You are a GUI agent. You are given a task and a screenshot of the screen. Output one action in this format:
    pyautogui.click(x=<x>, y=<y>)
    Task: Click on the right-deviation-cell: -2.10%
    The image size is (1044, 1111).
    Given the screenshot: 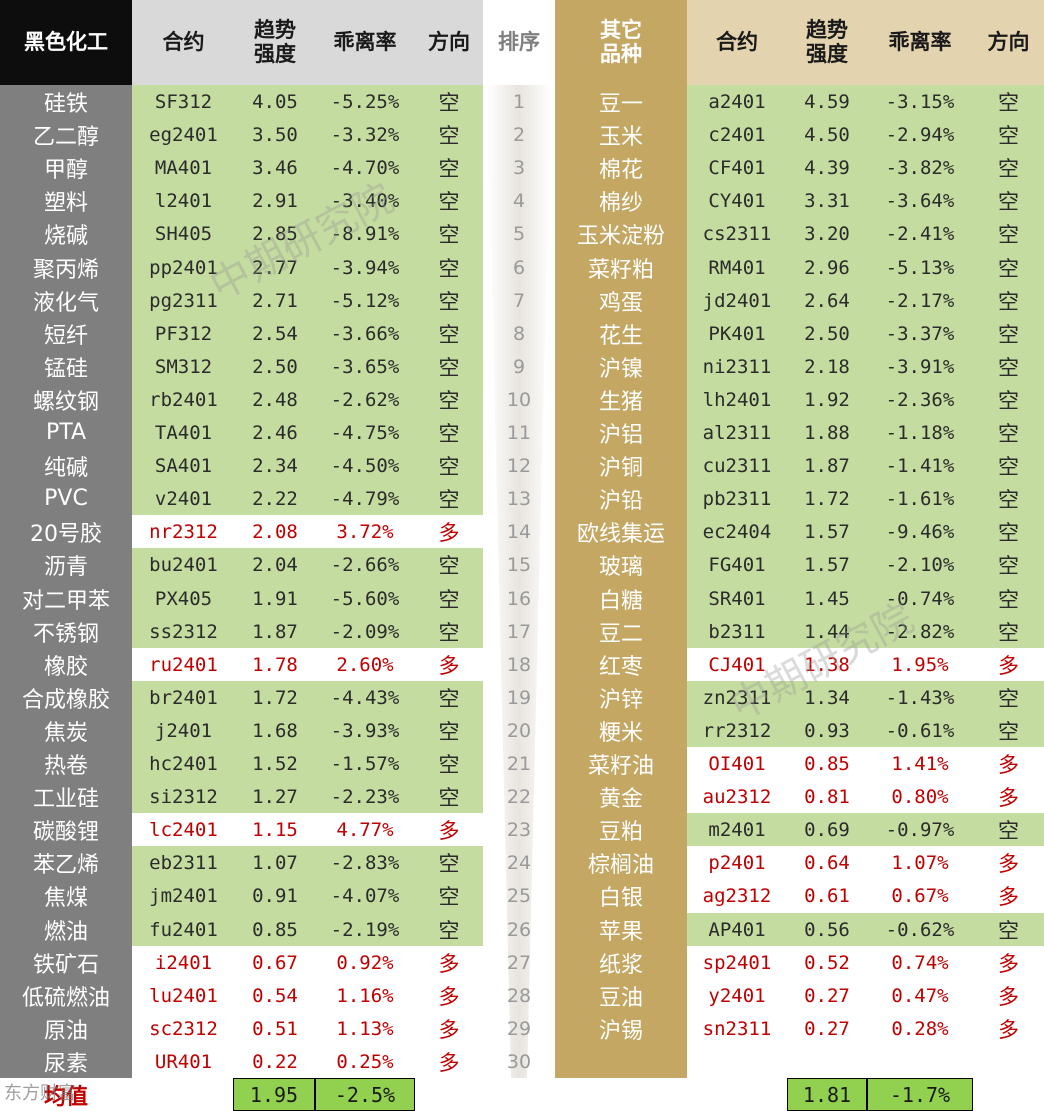 What is the action you would take?
    pyautogui.click(x=920, y=565)
    